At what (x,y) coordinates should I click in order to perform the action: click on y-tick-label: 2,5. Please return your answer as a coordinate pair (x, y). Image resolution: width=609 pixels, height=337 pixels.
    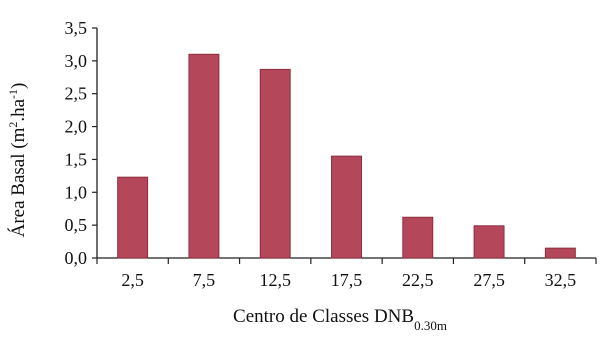
    Looking at the image, I should click on (76, 94).